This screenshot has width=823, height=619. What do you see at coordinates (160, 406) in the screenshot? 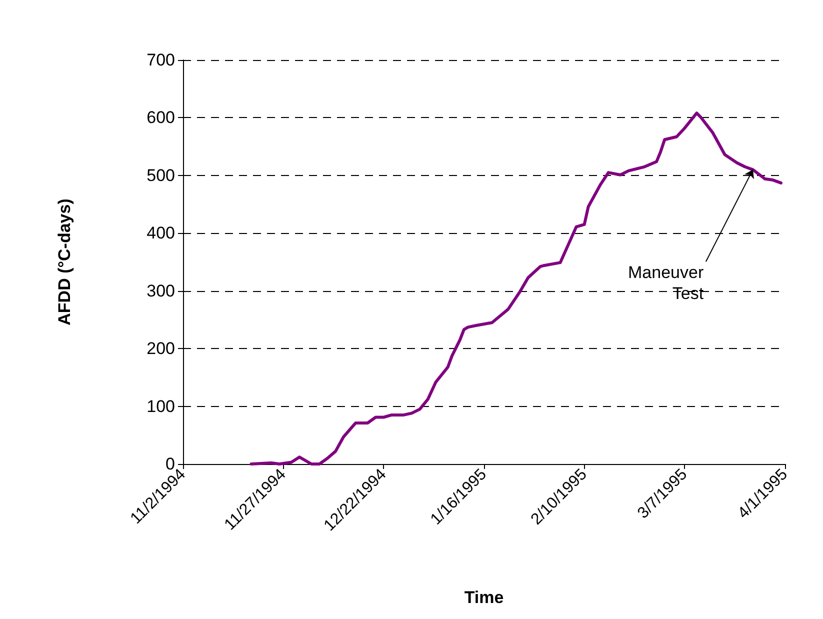
I see `y-tick-label: 100` at bounding box center [160, 406].